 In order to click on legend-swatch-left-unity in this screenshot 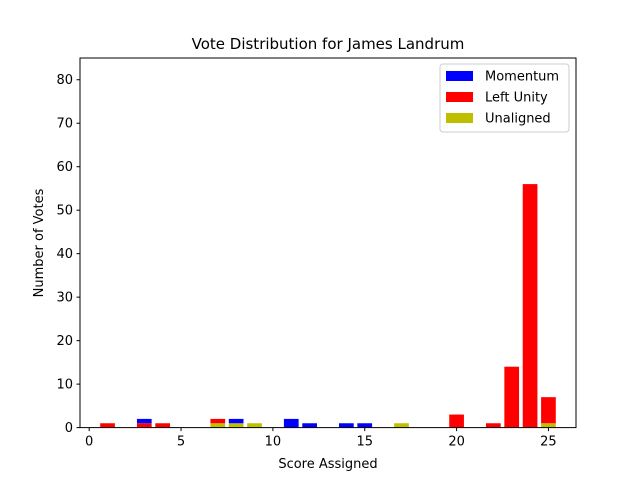, I will do `click(459, 97)`.